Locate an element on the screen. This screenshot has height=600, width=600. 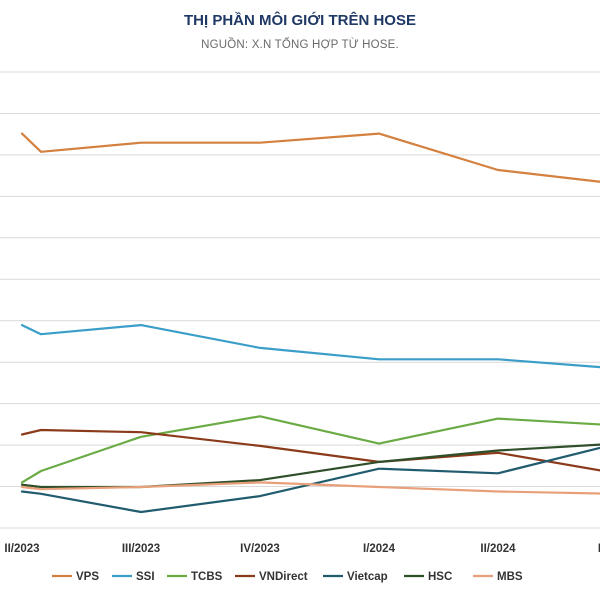
x-tick-label: IV/2023 is located at coordinates (260, 549).